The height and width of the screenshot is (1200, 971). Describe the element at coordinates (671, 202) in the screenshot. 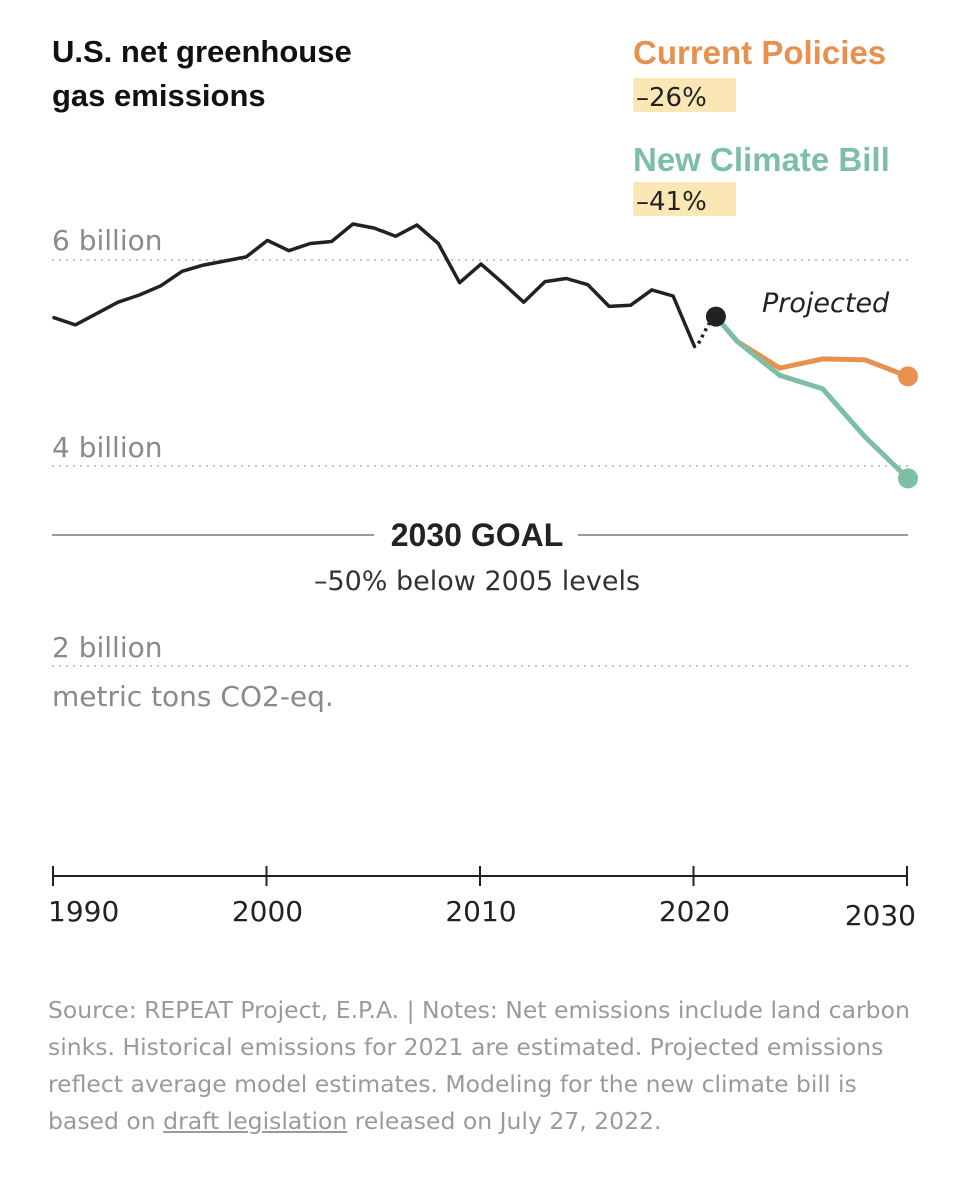

I see `legend-new-climate-bill-value: –41%` at that location.